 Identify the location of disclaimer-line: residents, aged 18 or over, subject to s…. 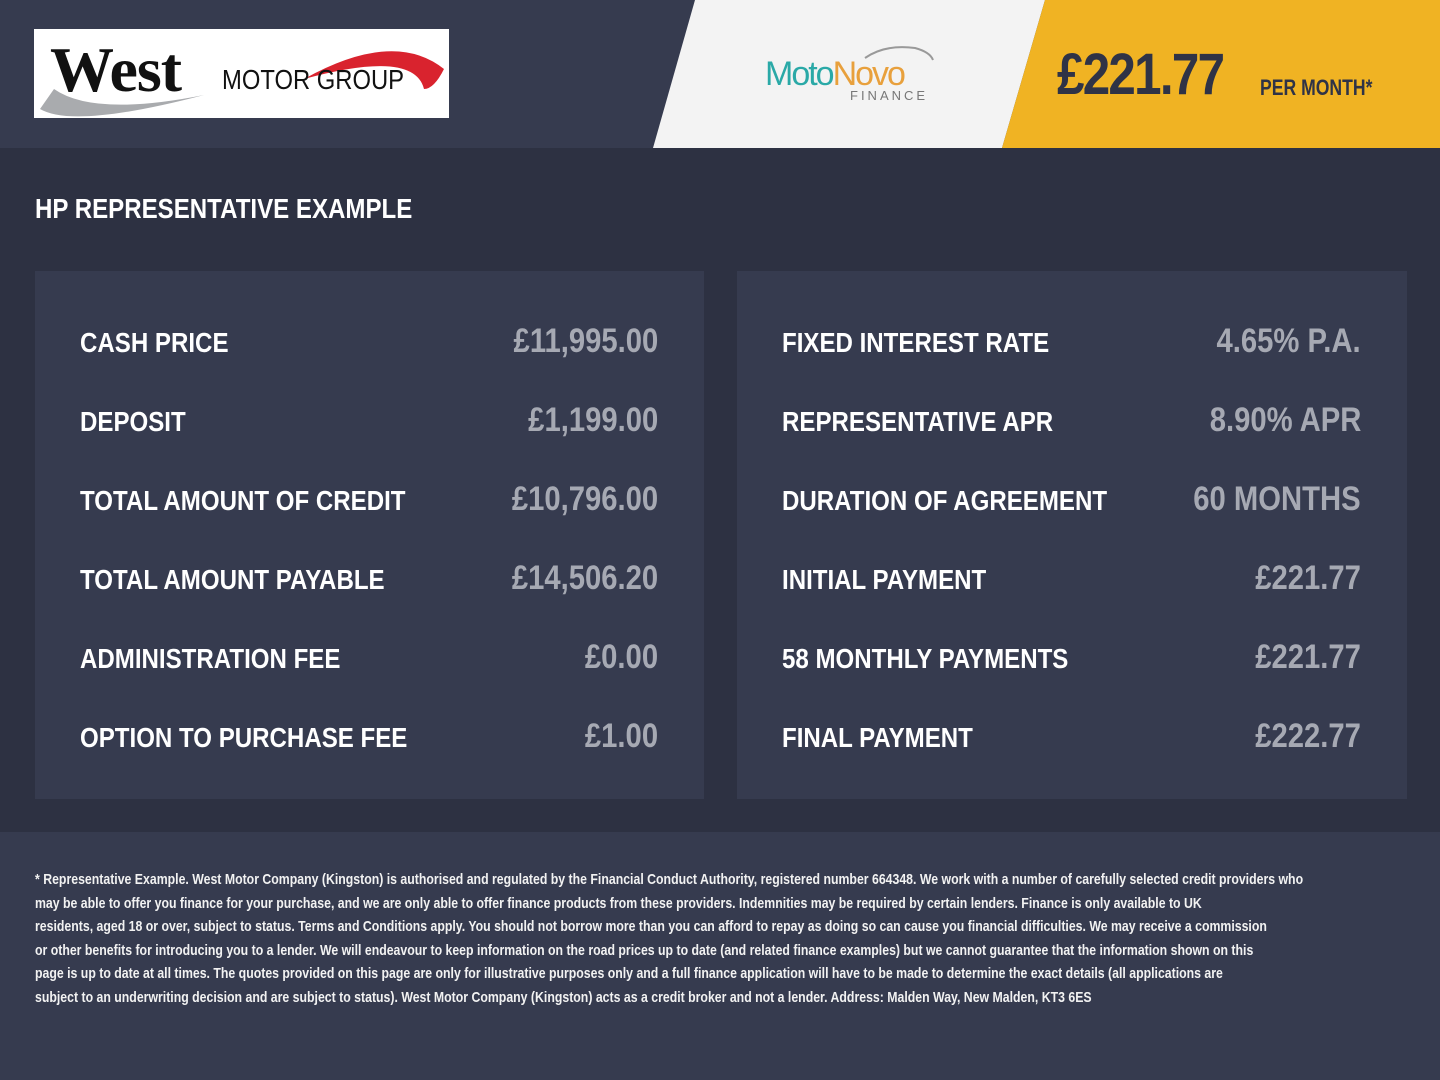
(651, 927).